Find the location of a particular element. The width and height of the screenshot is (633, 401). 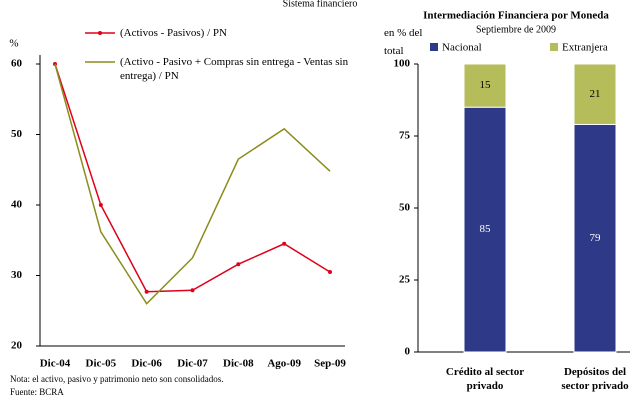

y-tick-label: 40 is located at coordinates (17, 205).